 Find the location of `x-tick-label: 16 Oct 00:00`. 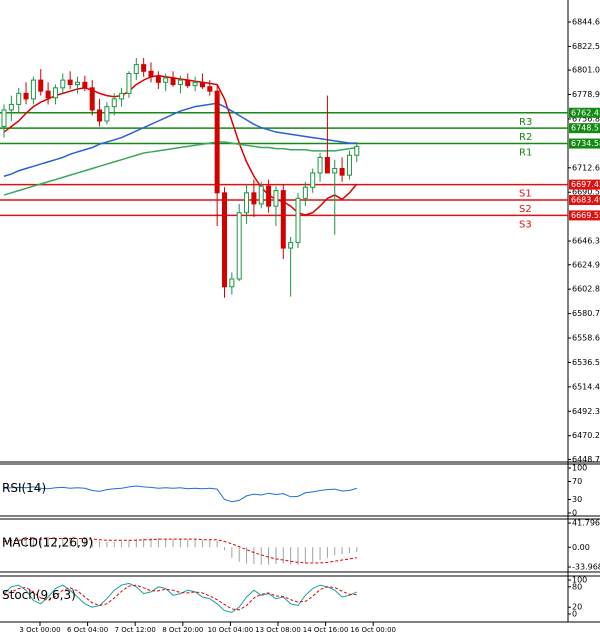

x-tick-label: 16 Oct 00:00 is located at coordinates (373, 630).